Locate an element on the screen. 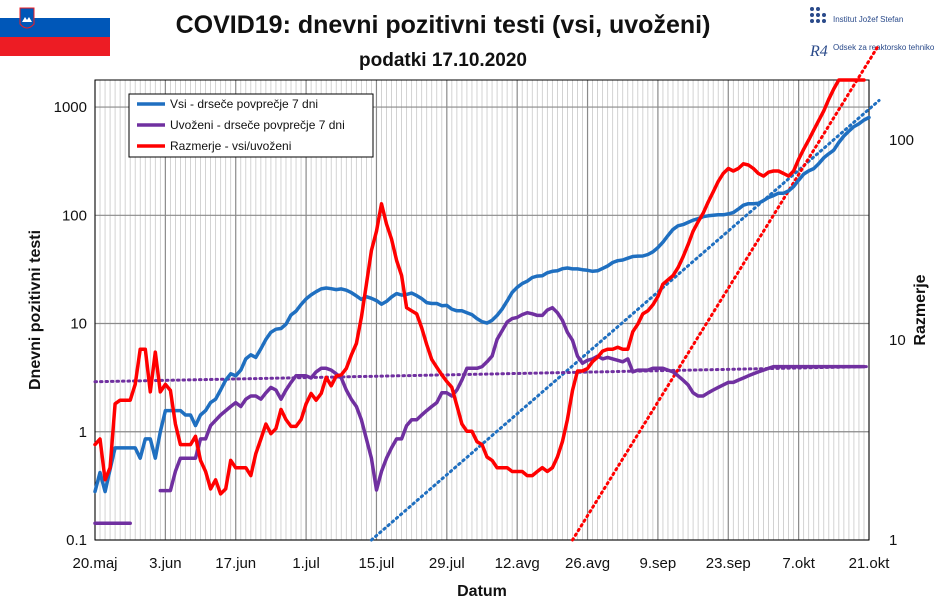 The height and width of the screenshot is (615, 943). y-axis-ticks: 0.1 1 10 100 1000 is located at coordinates (70, 324).